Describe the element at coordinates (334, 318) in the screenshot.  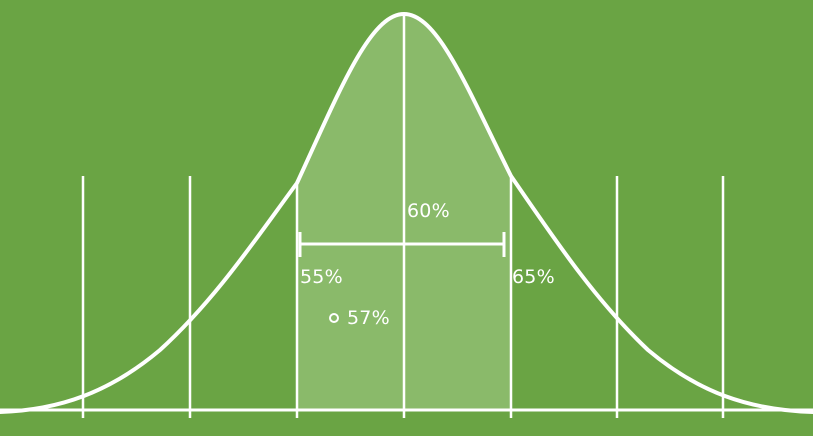
I see `sample-point-marker` at that location.